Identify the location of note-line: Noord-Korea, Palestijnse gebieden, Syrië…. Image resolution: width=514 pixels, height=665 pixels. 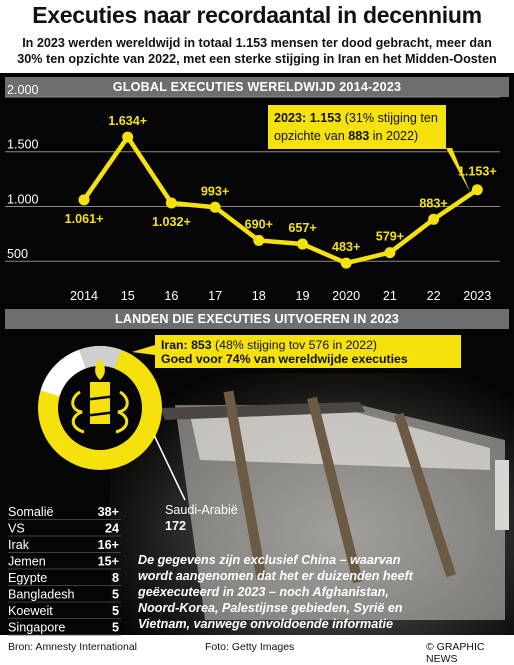
(270, 608).